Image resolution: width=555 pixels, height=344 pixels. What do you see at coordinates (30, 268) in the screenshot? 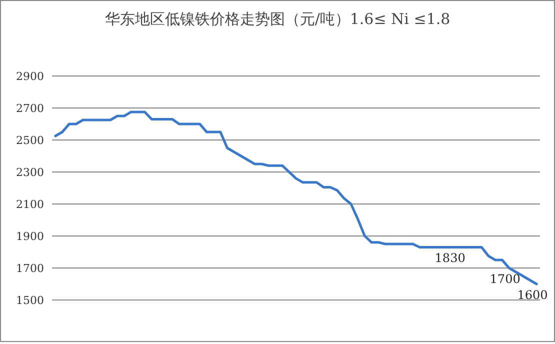
I see `y-tick-label: 1700` at bounding box center [30, 268].